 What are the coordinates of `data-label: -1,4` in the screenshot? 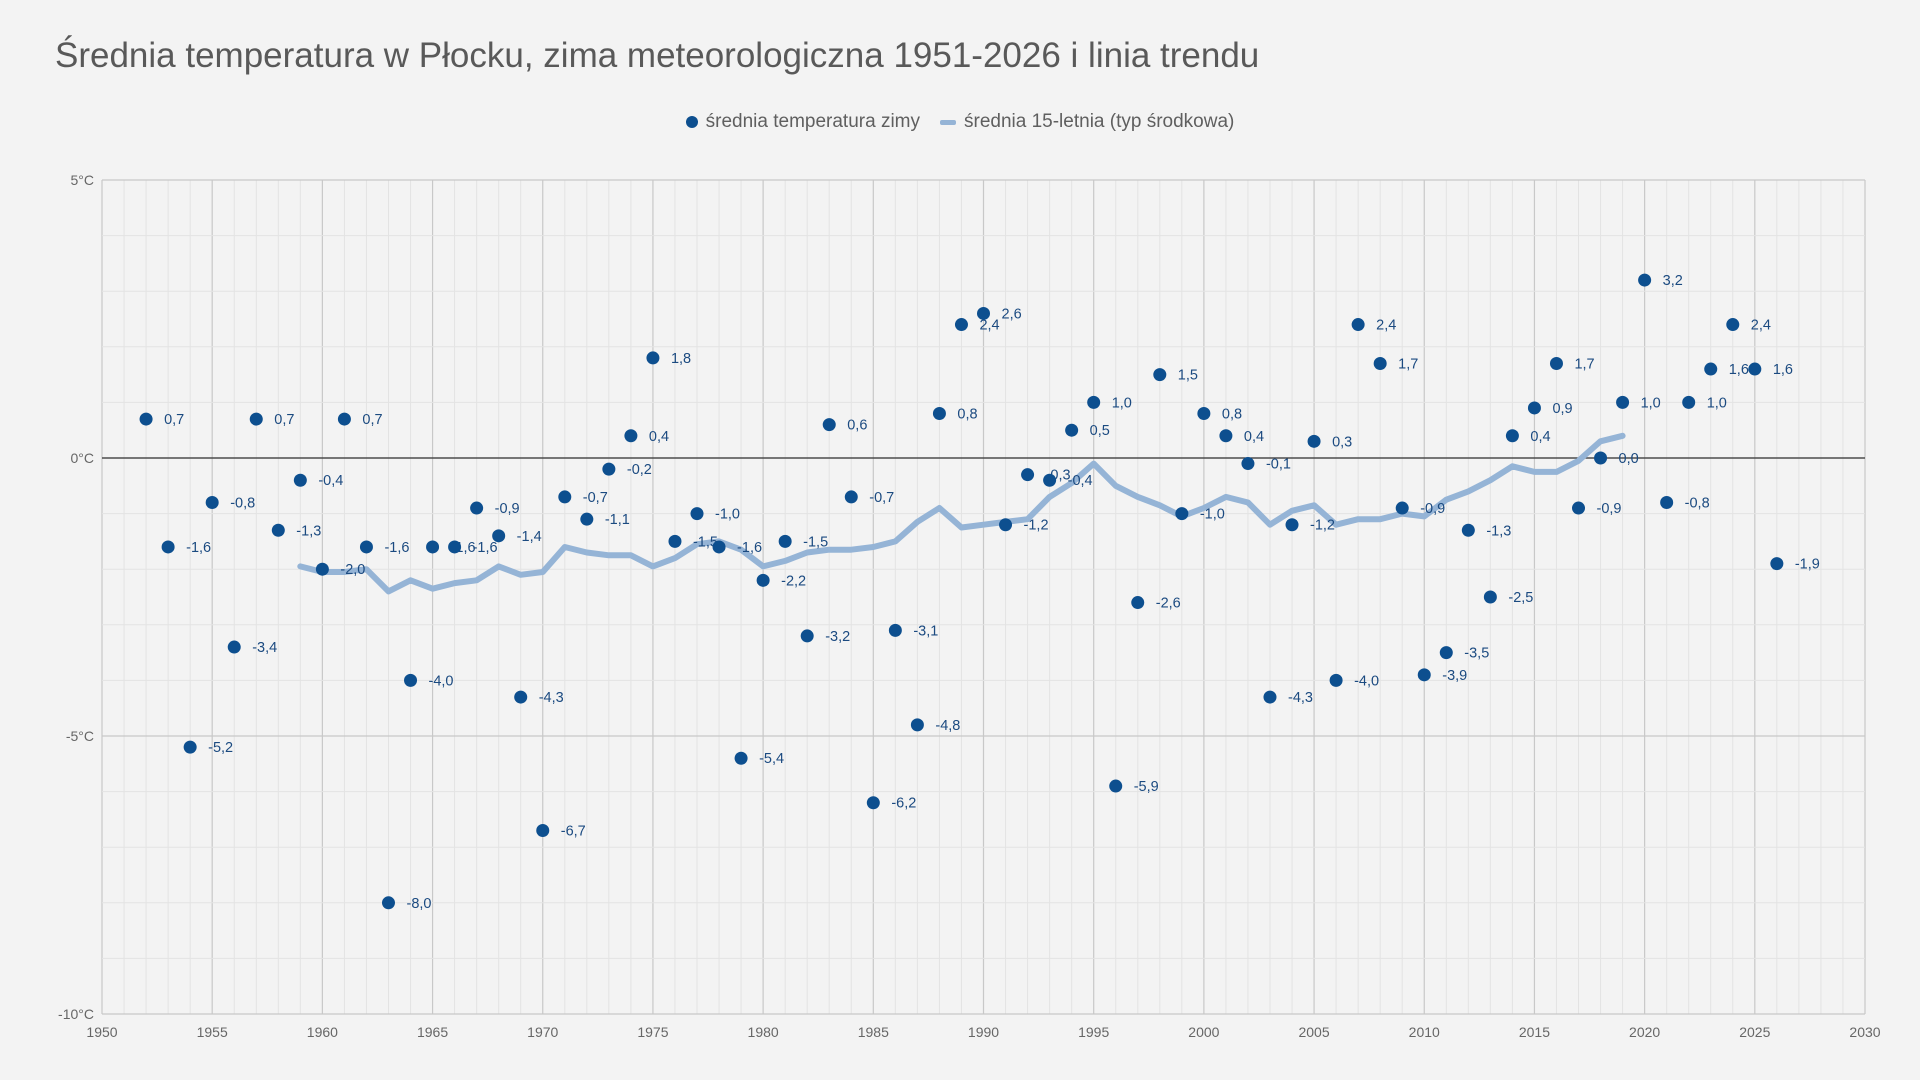 It's located at (529, 537).